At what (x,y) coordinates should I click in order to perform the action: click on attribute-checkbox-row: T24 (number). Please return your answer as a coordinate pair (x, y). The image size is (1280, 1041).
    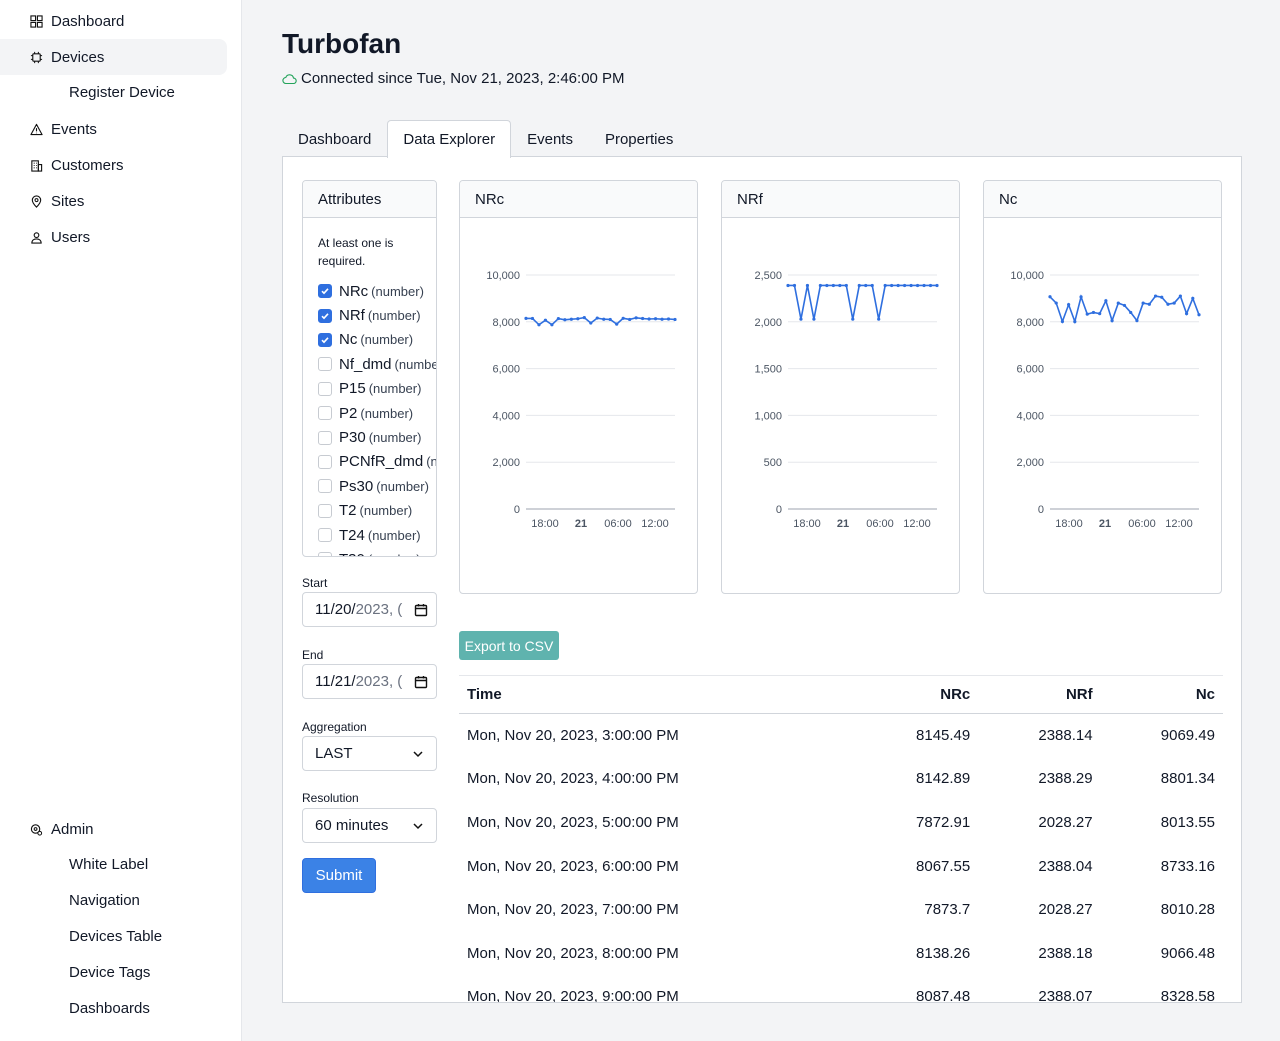
    Looking at the image, I should click on (377, 535).